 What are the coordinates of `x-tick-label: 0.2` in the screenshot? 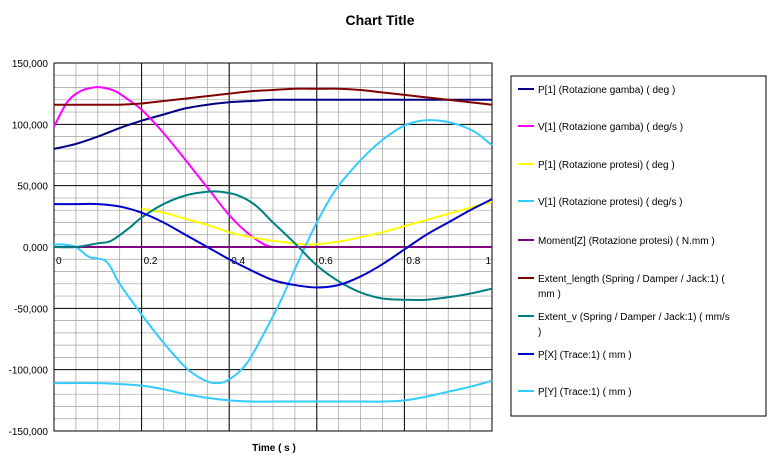 It's located at (151, 261).